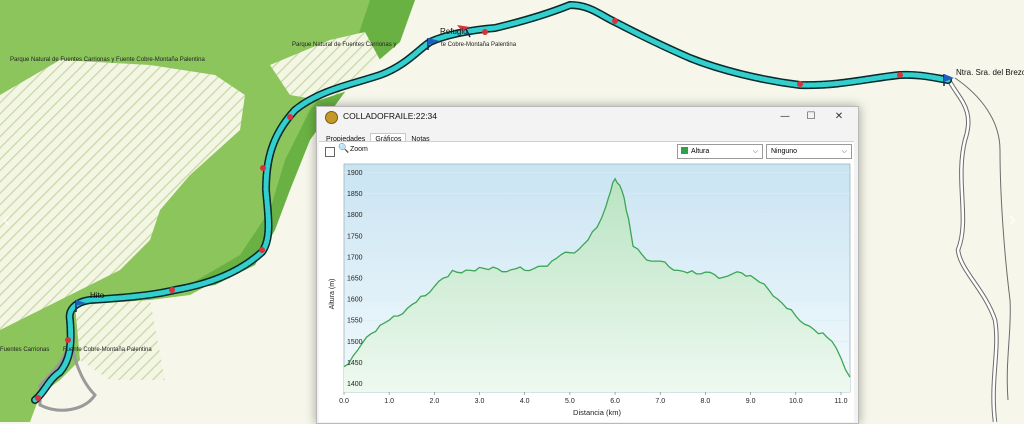  What do you see at coordinates (331, 117) in the screenshot?
I see `app-icon` at bounding box center [331, 117].